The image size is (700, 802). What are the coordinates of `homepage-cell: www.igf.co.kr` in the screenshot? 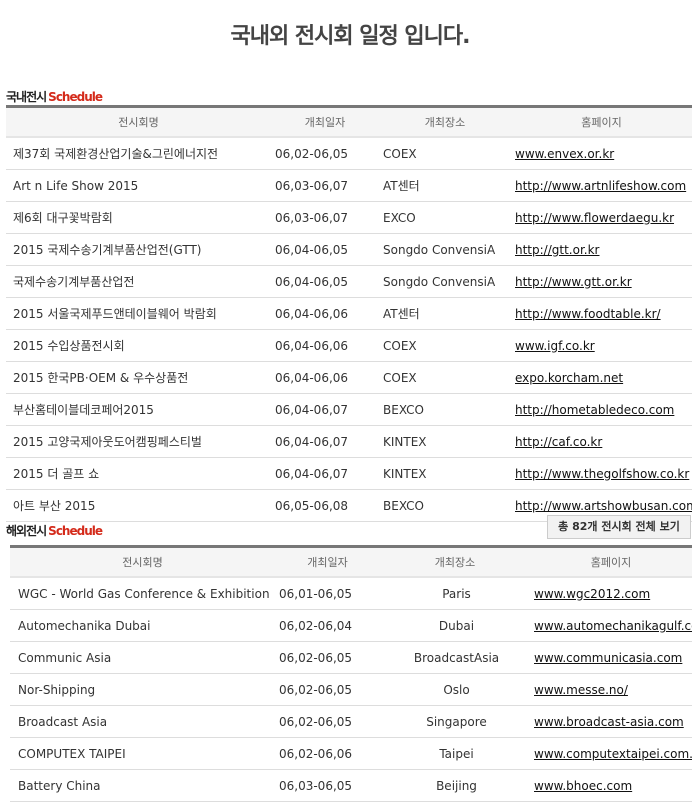 It's located at (601, 345).